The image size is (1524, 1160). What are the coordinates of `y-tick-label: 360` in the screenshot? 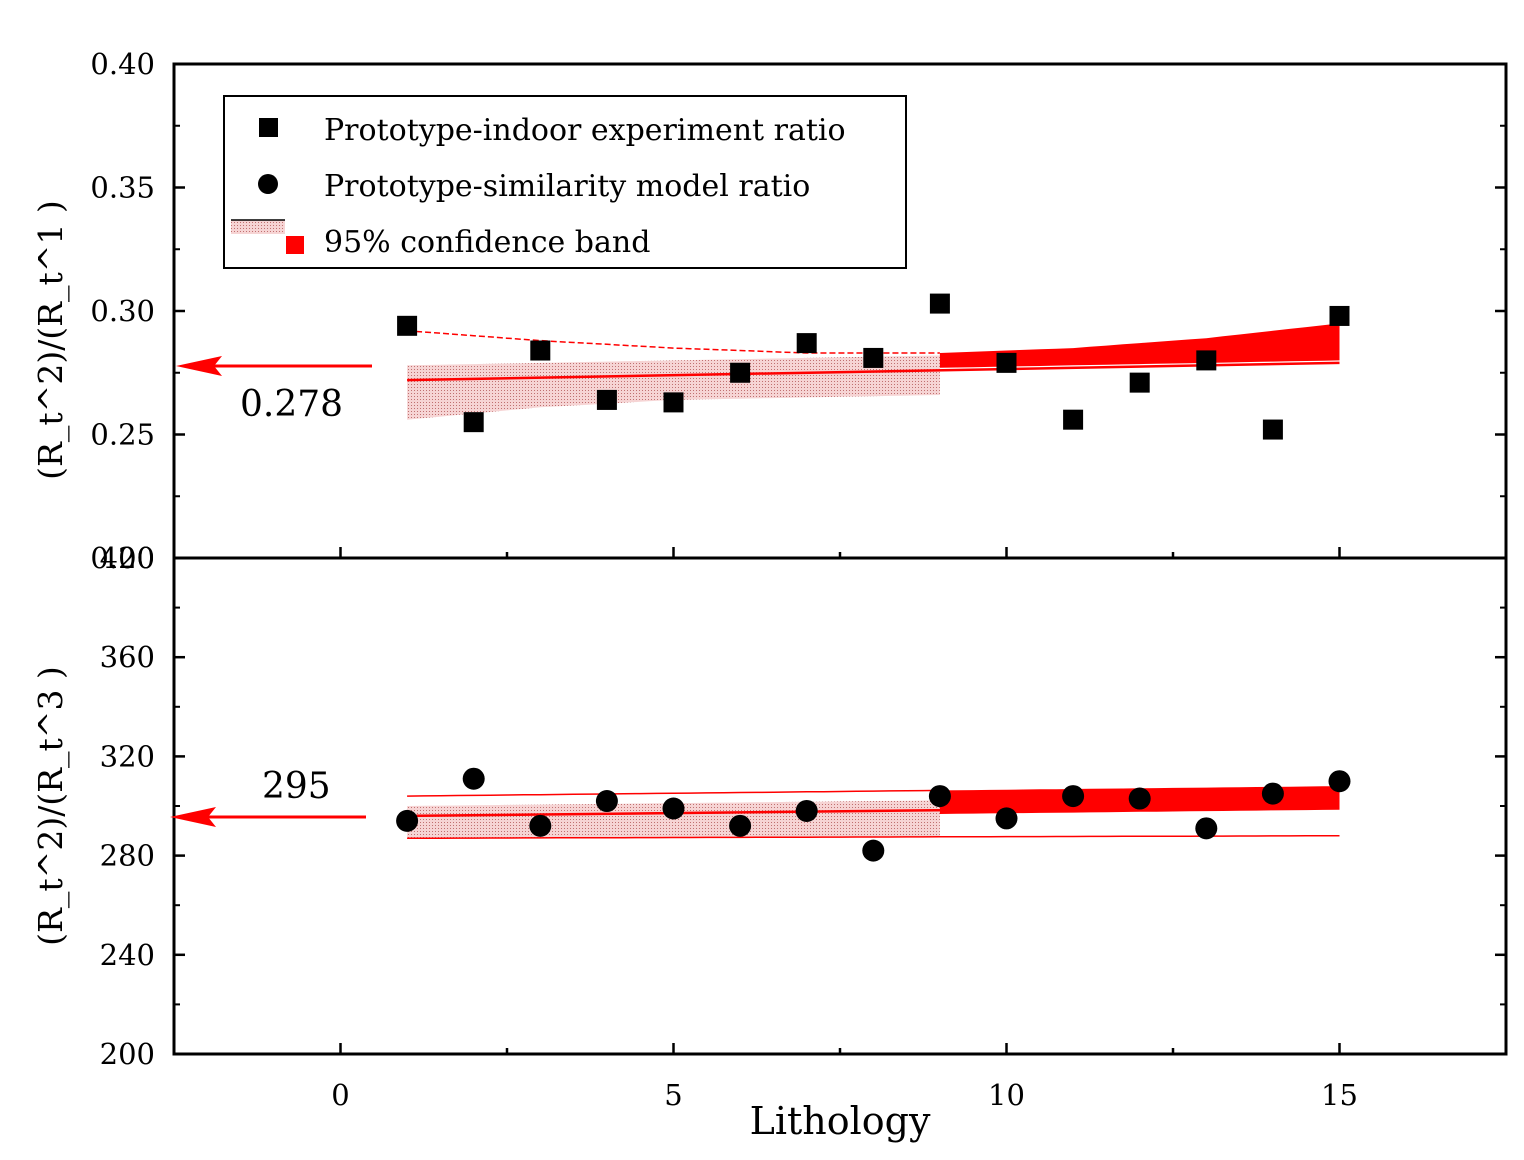 It's located at (127, 657).